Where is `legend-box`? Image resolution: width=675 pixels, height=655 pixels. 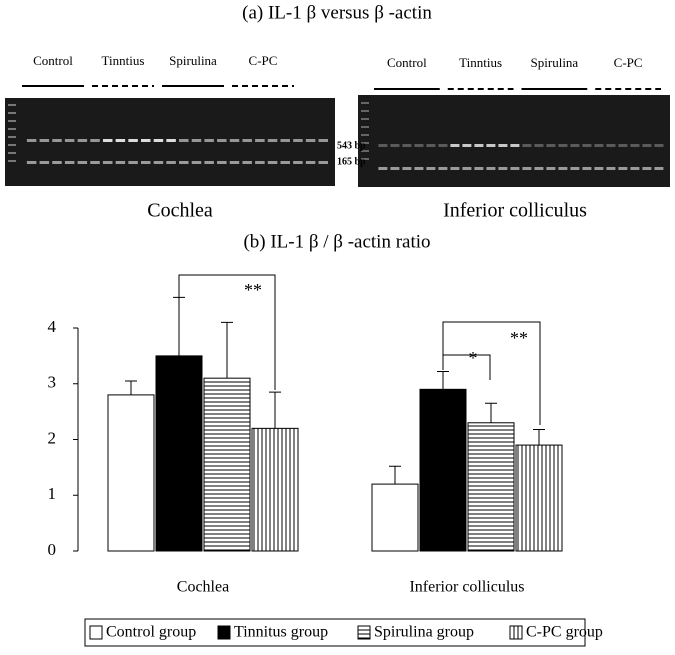 legend-box is located at coordinates (335, 632).